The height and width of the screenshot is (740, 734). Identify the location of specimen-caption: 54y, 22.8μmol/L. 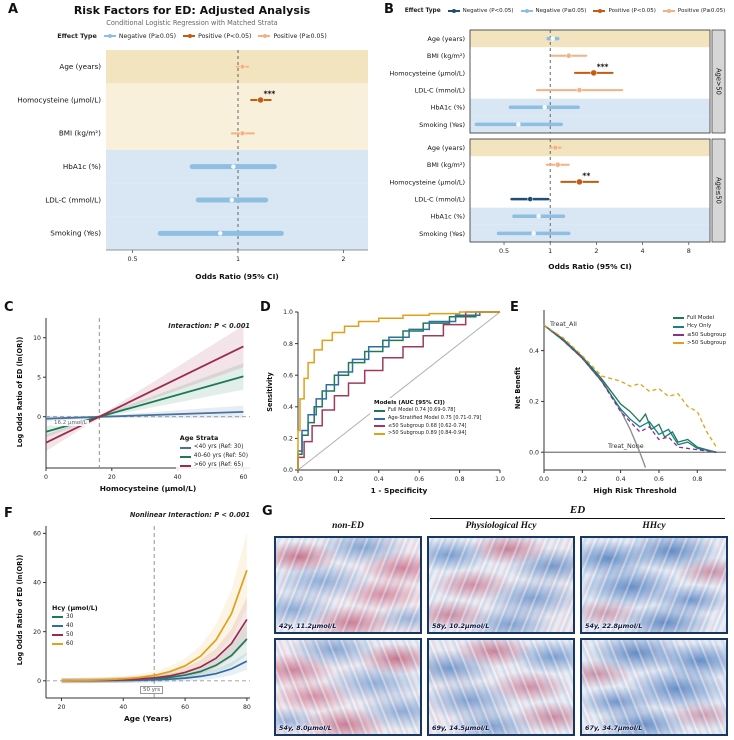
(614, 626).